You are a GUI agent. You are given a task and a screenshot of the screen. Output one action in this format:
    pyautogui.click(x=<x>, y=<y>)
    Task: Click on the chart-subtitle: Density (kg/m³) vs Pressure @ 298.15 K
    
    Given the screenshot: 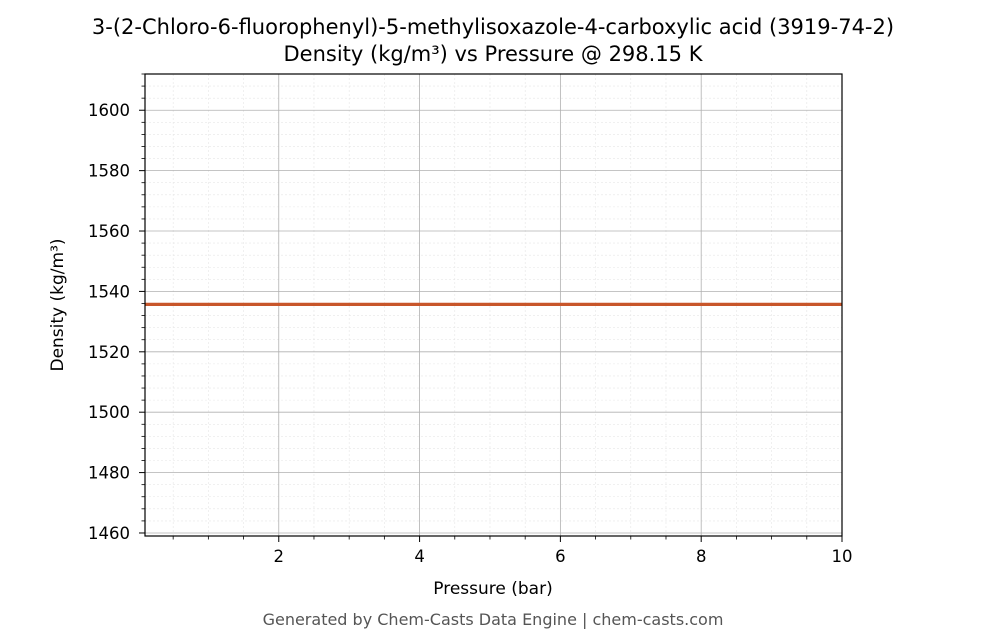 What is the action you would take?
    pyautogui.click(x=493, y=54)
    